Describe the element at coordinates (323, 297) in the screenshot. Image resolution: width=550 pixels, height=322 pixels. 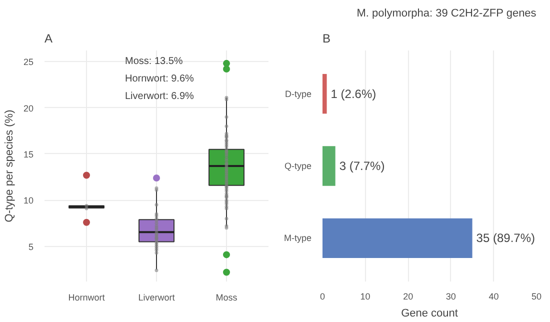
I see `x-tick-label: 0` at that location.